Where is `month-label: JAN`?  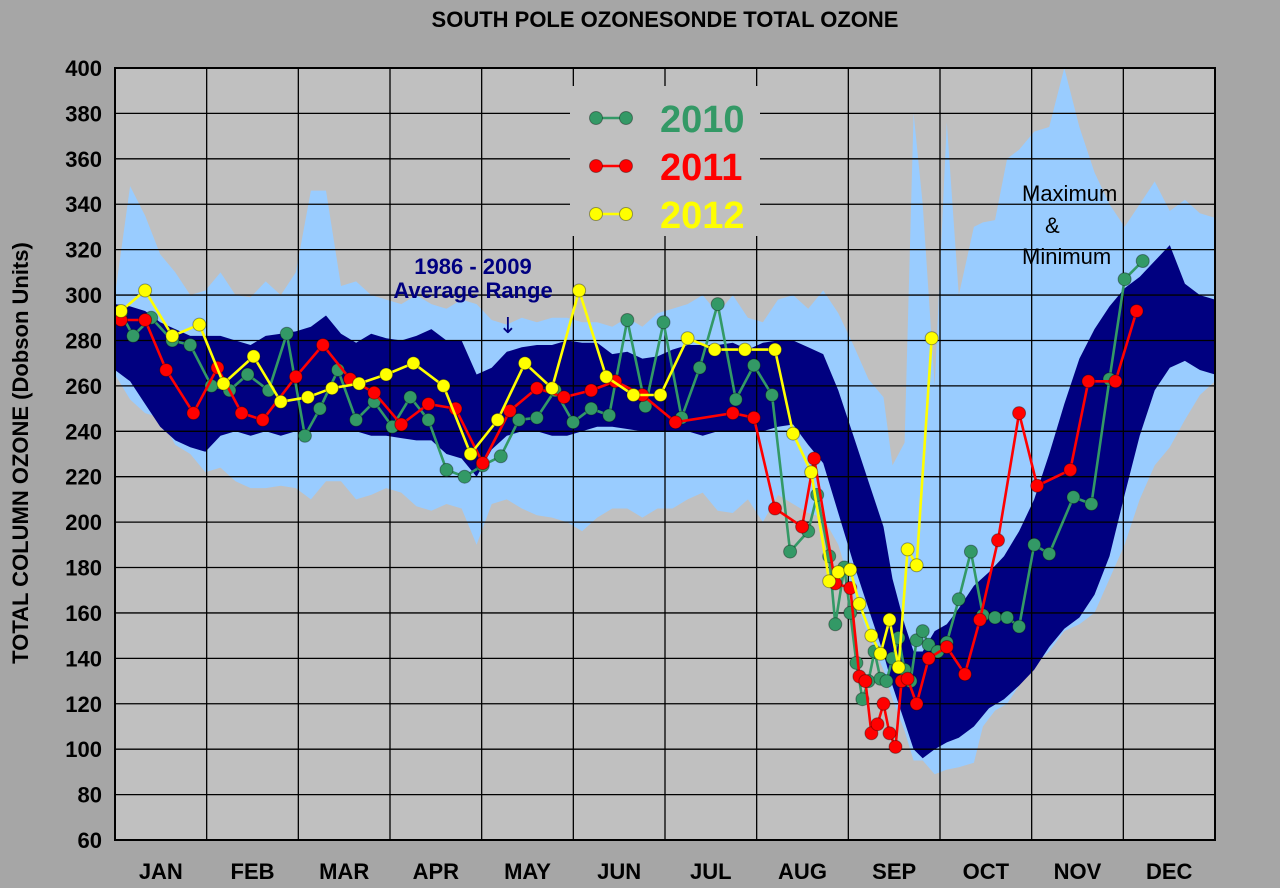
month-label: JAN is located at coordinates (161, 871).